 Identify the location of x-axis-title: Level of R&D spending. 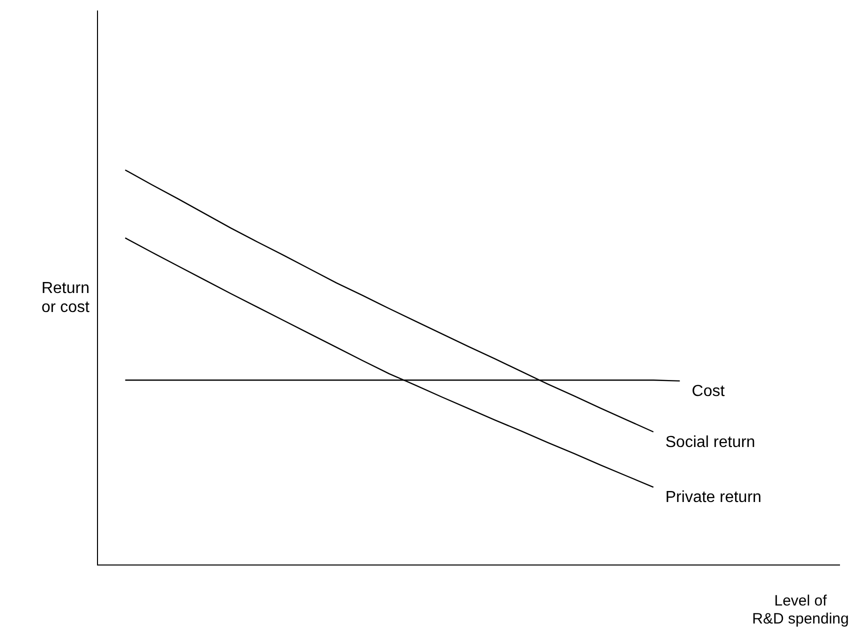
(800, 610).